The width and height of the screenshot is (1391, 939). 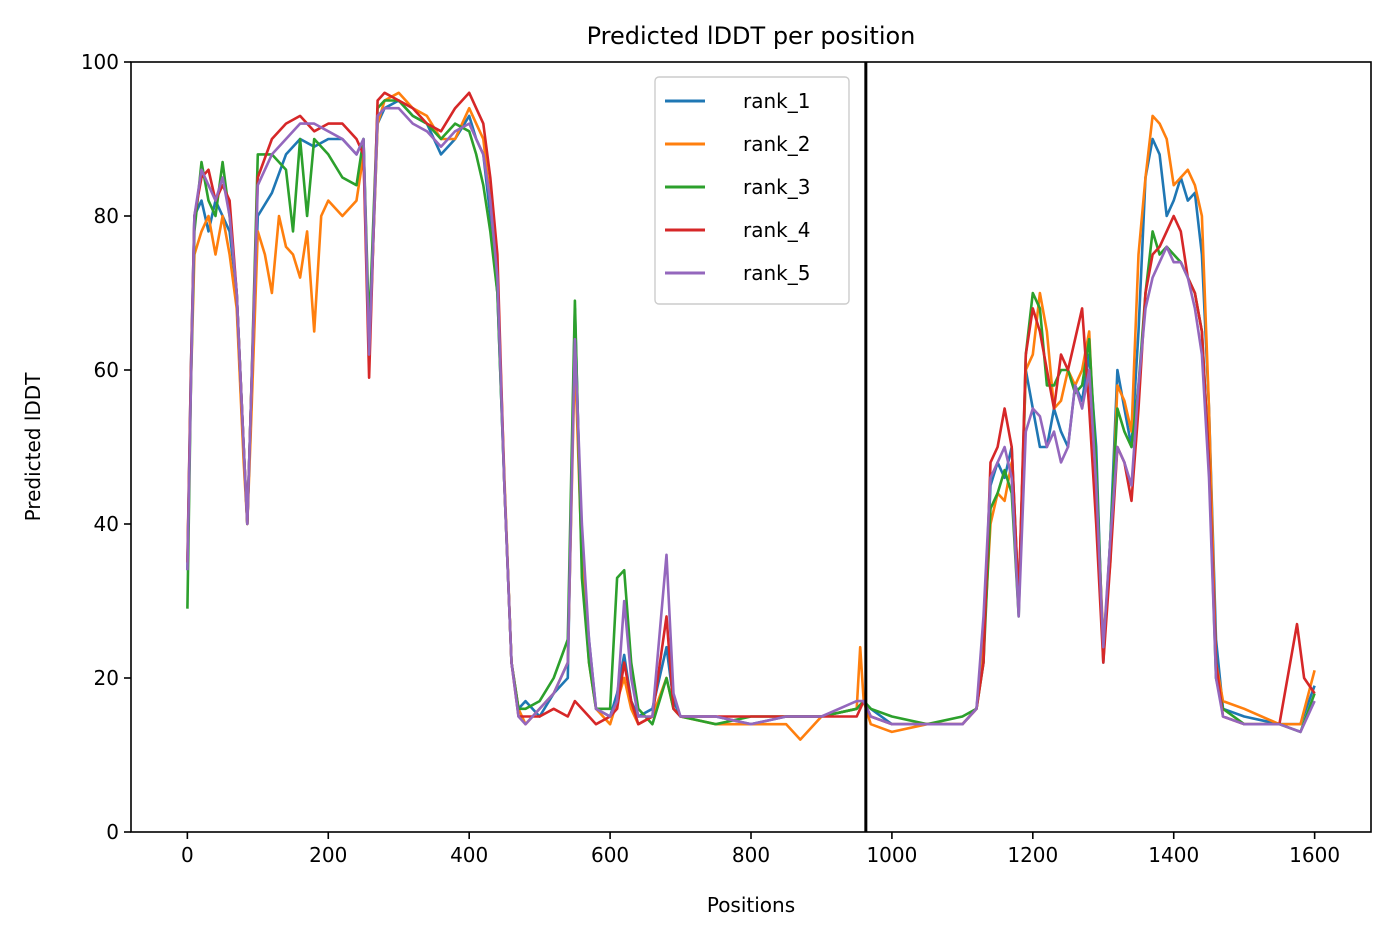 I want to click on x-tick-label: 200, so click(x=328, y=855).